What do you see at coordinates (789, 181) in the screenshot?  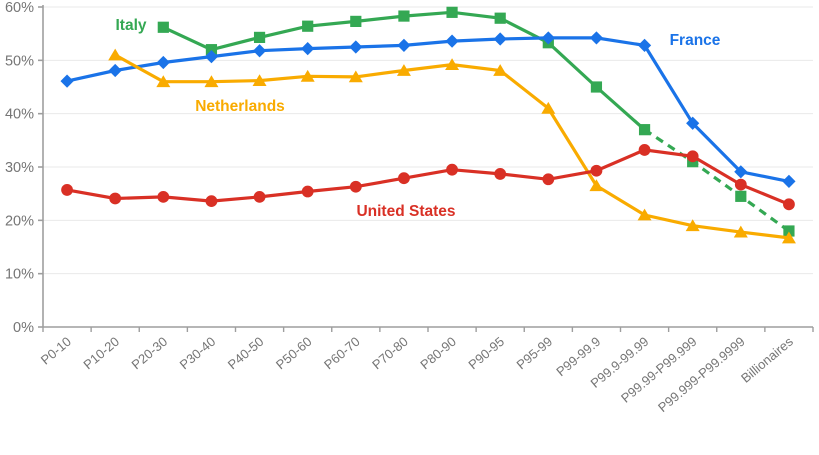 I see `data-point-france-Billionaires` at bounding box center [789, 181].